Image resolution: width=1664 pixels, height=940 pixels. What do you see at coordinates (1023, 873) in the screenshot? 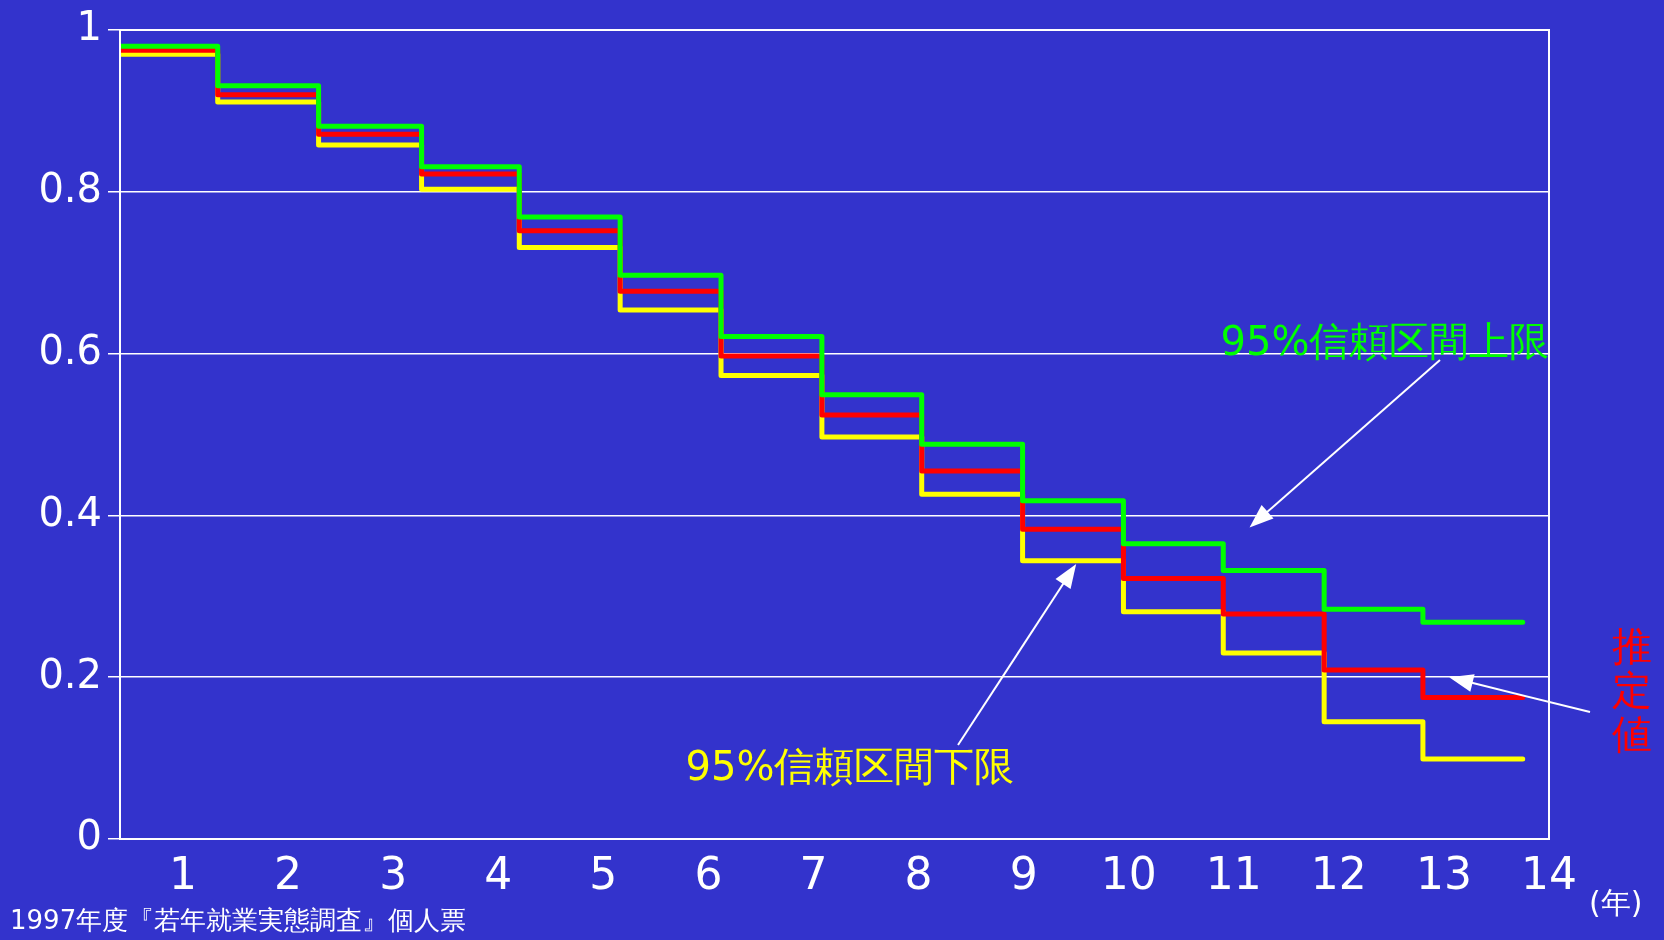
I see `x-tick-label: 9` at bounding box center [1023, 873].